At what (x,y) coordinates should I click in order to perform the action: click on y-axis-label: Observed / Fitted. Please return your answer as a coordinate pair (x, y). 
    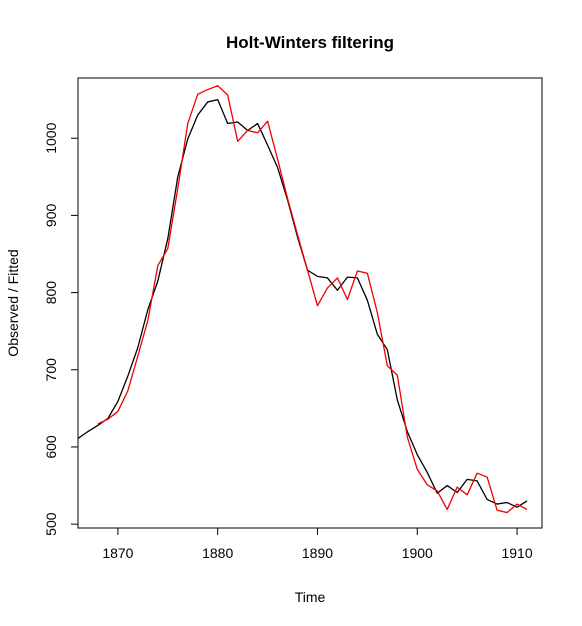
    Looking at the image, I should click on (13, 302).